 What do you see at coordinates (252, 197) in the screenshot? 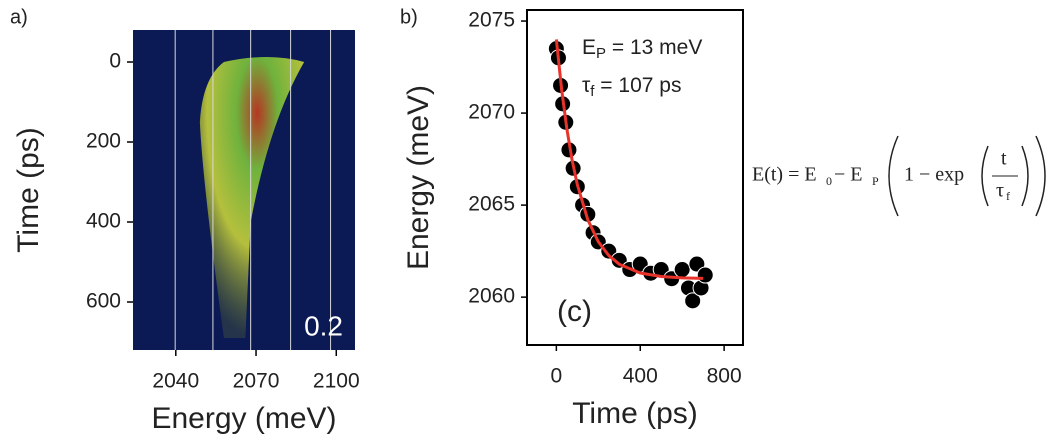
I see `streak-signal` at bounding box center [252, 197].